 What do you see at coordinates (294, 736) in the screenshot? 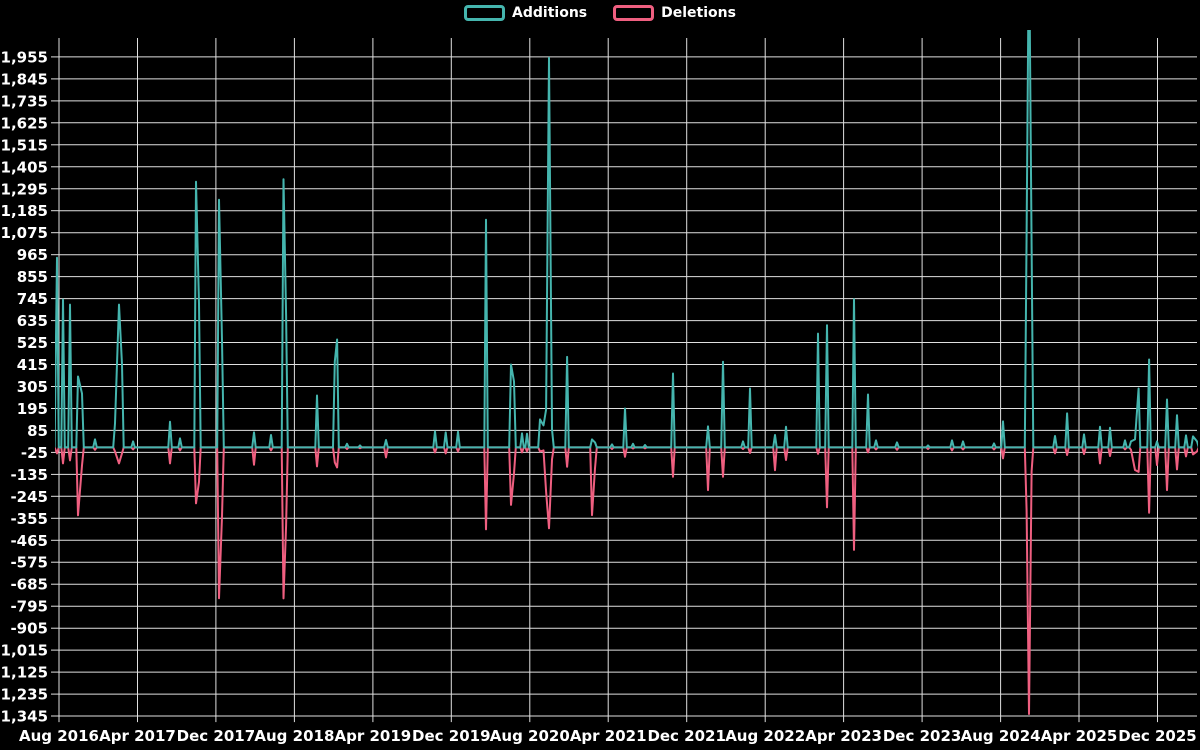
I see `x-tick-label: Aug 2018` at bounding box center [294, 736].